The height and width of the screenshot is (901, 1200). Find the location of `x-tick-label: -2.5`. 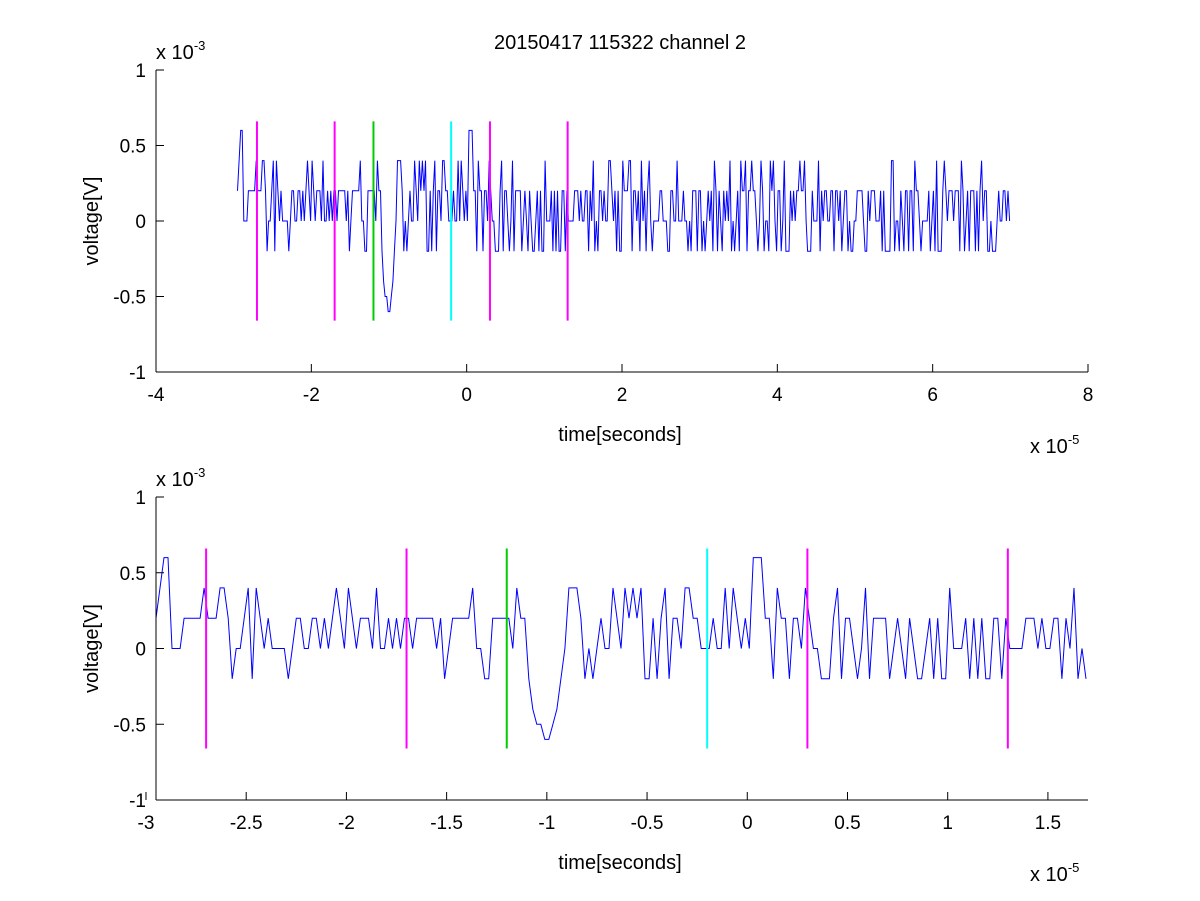

x-tick-label: -2.5 is located at coordinates (246, 823).